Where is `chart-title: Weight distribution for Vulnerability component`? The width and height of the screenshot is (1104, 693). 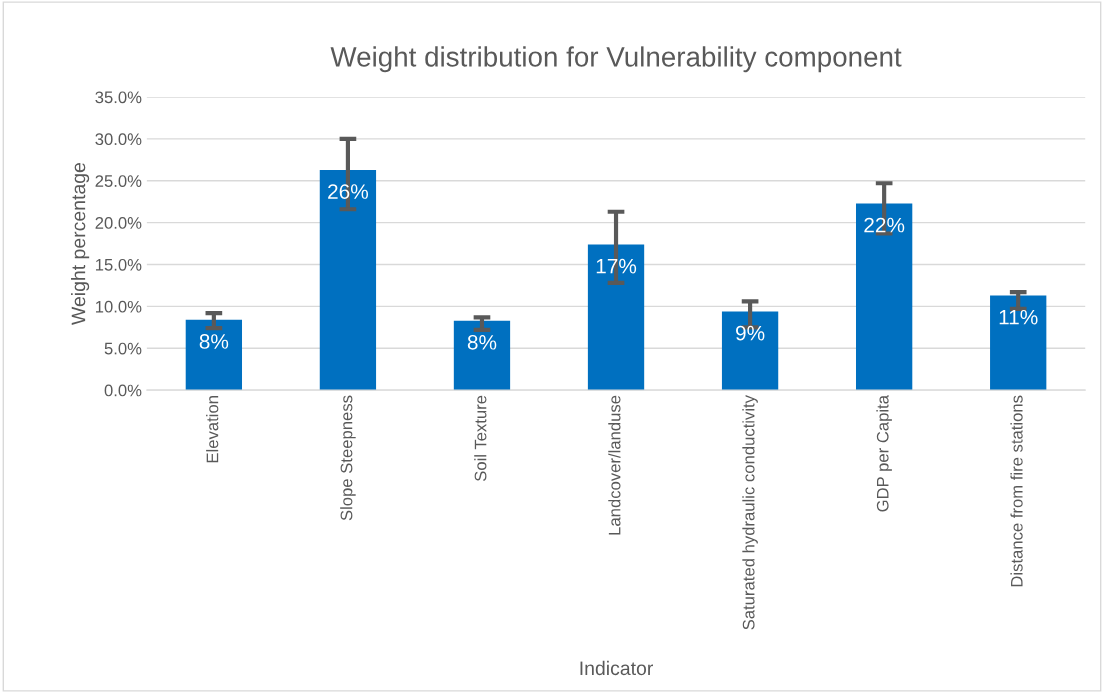 chart-title: Weight distribution for Vulnerability component is located at coordinates (616, 59).